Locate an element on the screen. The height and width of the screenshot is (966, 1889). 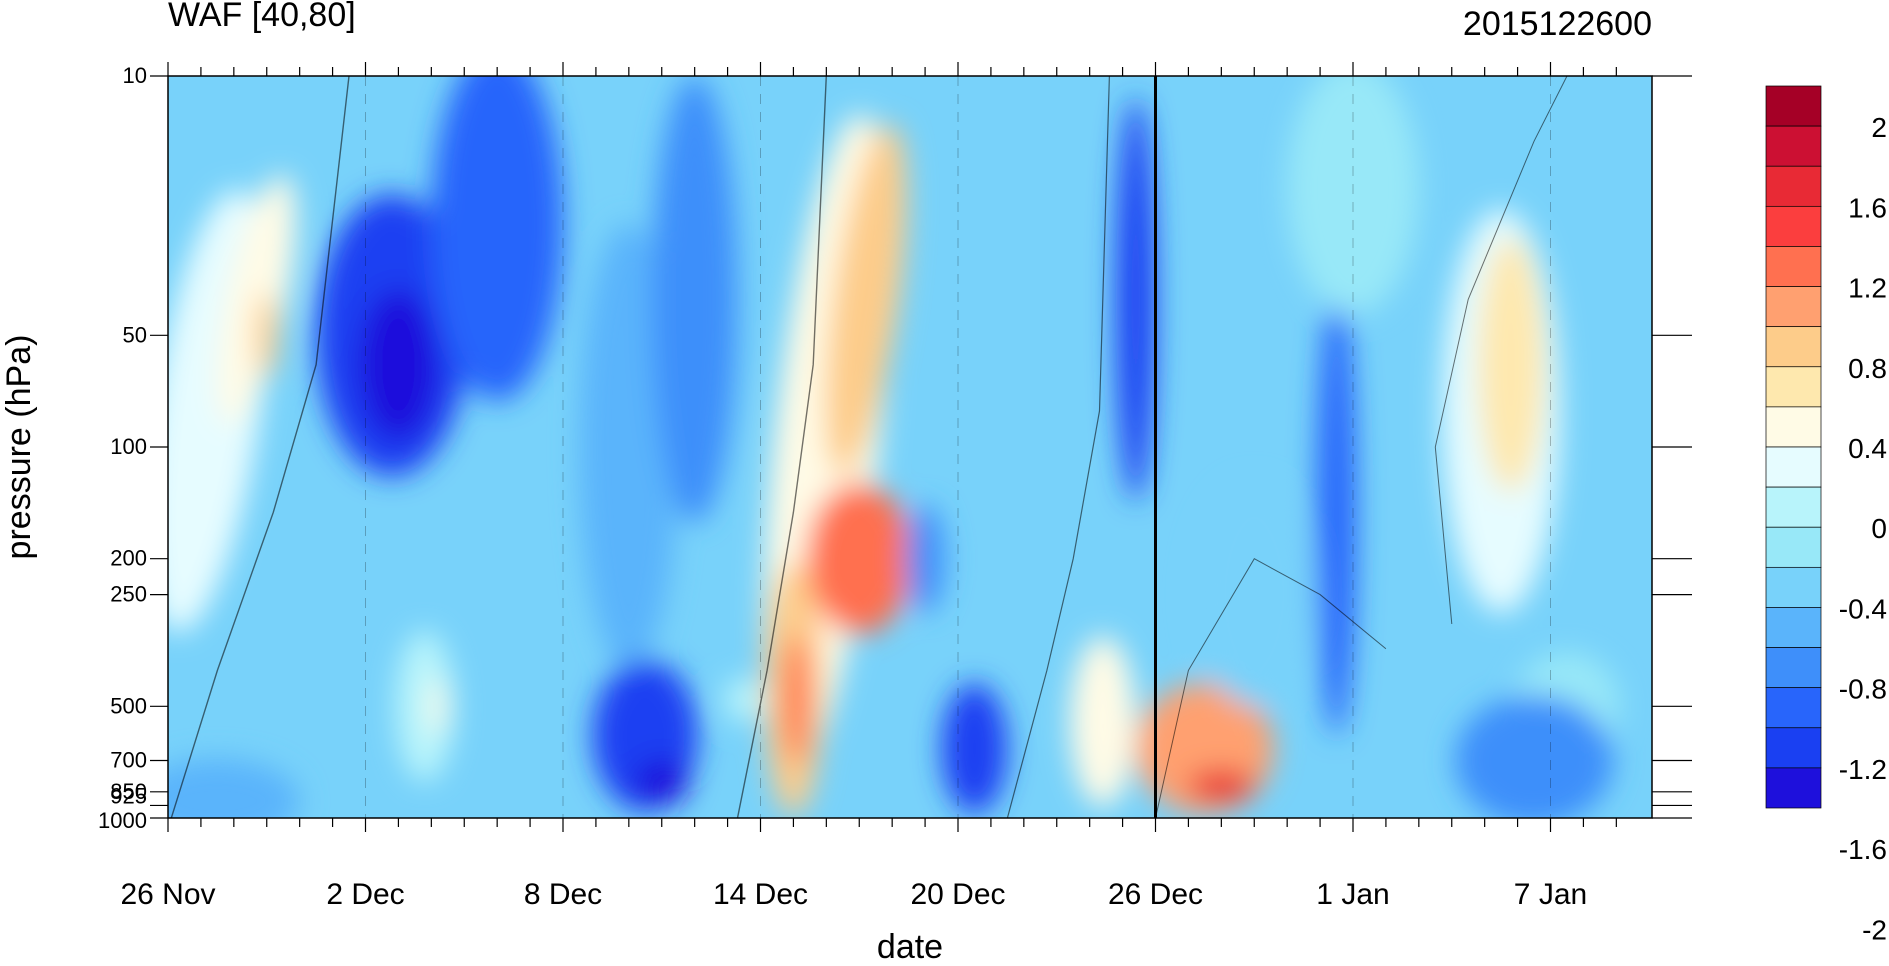
y-tick-label: 100 is located at coordinates (128, 446).